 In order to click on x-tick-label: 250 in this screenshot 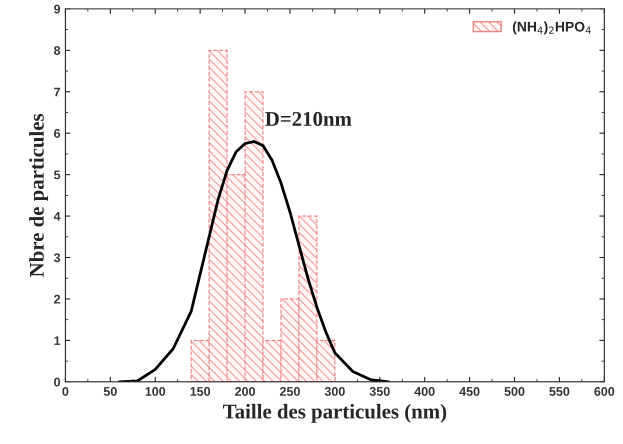, I will do `click(290, 391)`.